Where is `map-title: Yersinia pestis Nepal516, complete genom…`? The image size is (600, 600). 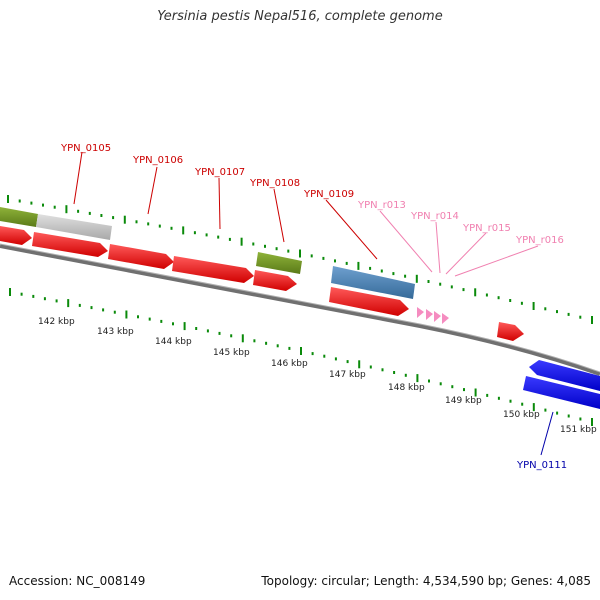
map-title: Yersinia pestis Nepal516, complete genom… is located at coordinates (300, 16).